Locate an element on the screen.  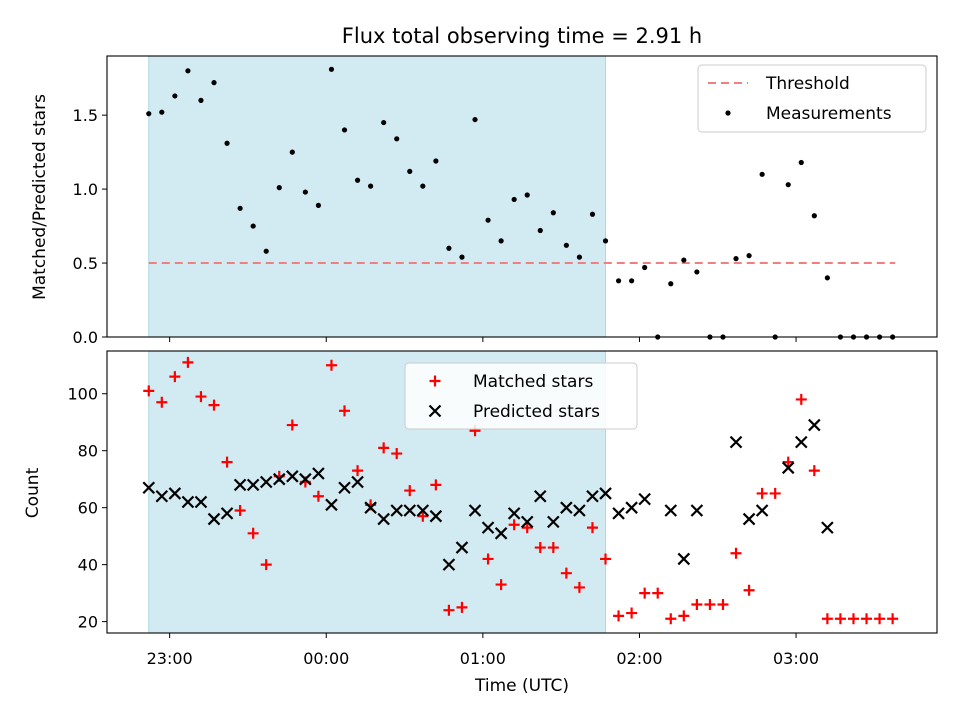
legend-marker-plus is located at coordinates (435, 381).